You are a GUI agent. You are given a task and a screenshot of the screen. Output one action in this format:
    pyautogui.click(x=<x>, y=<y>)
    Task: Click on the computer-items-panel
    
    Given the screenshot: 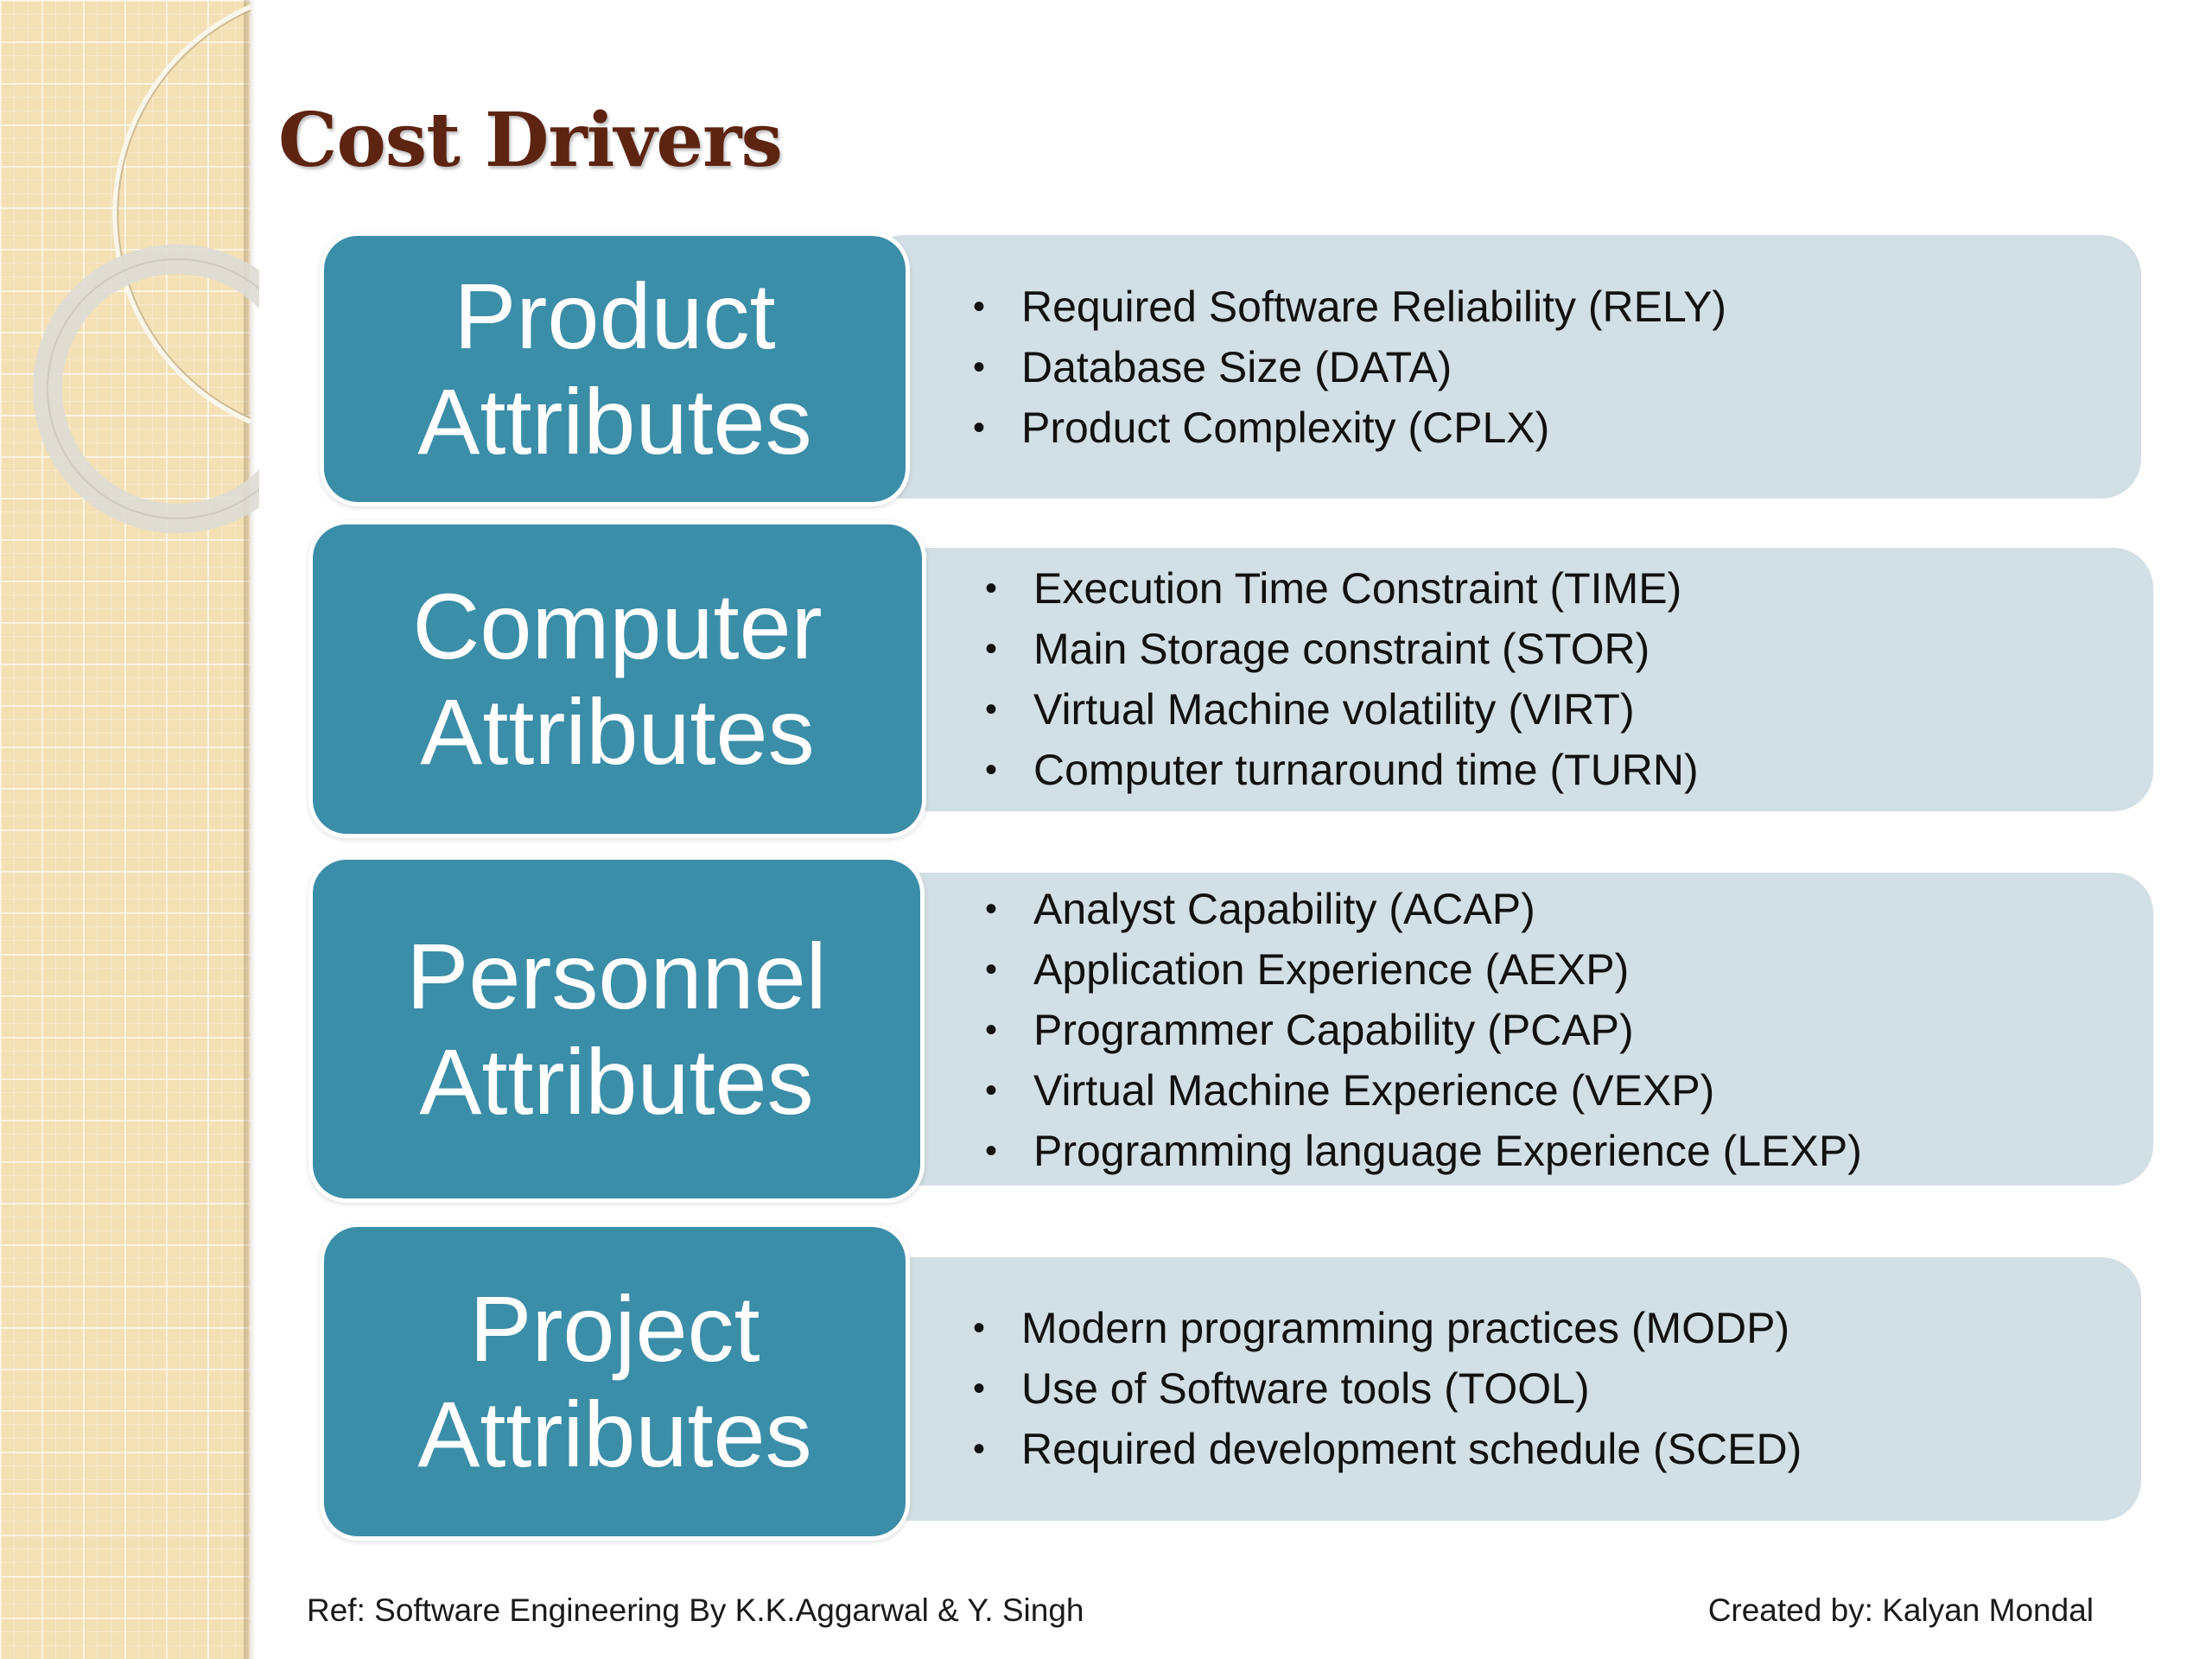 What is the action you would take?
    pyautogui.click(x=1513, y=679)
    